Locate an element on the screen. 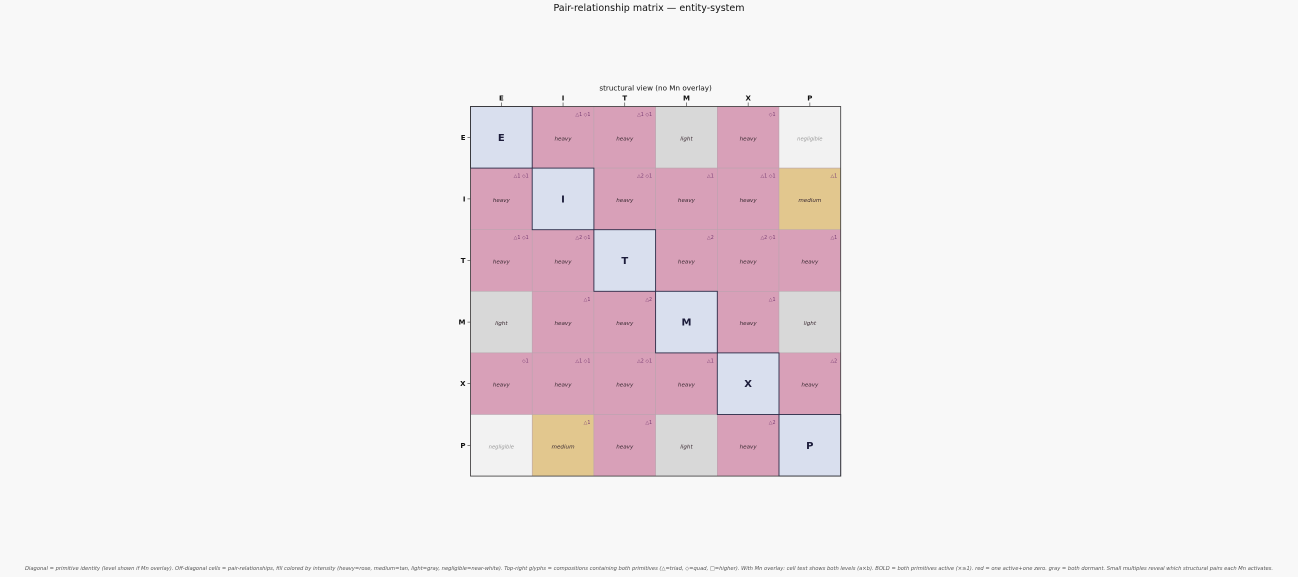 The height and width of the screenshot is (577, 1298). column-header: E is located at coordinates (501, 99).